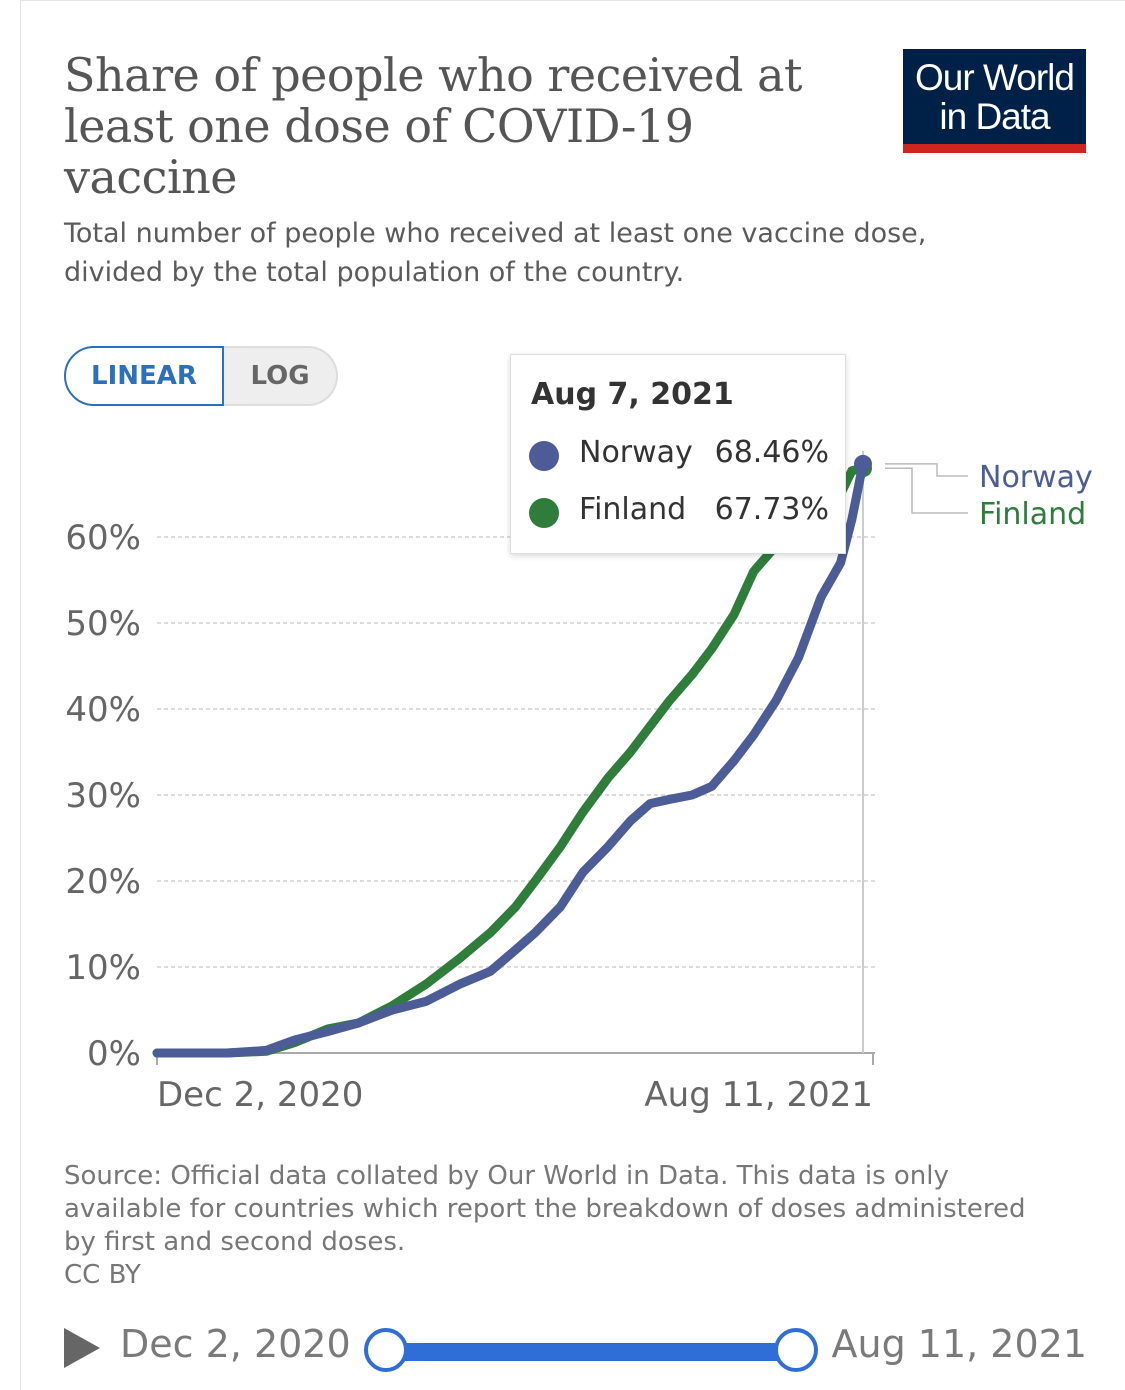 Image resolution: width=1125 pixels, height=1390 pixels. Describe the element at coordinates (103, 968) in the screenshot. I see `y-tick-label: 10%` at that location.